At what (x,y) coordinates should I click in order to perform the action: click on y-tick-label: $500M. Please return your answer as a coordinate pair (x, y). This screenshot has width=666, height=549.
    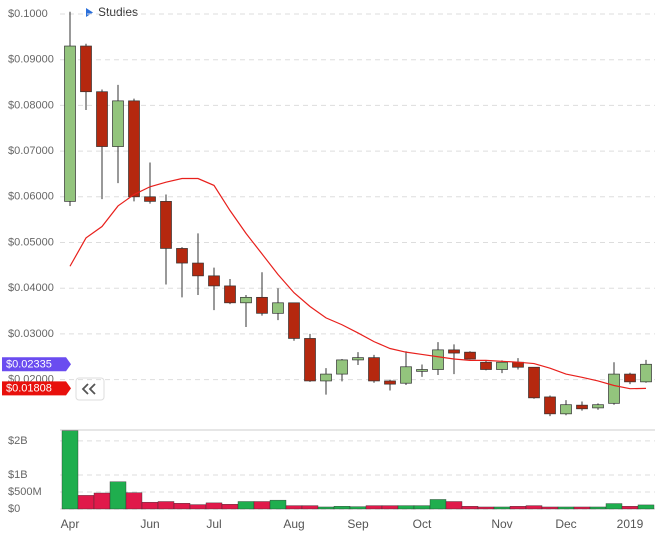
    Looking at the image, I should click on (25, 492).